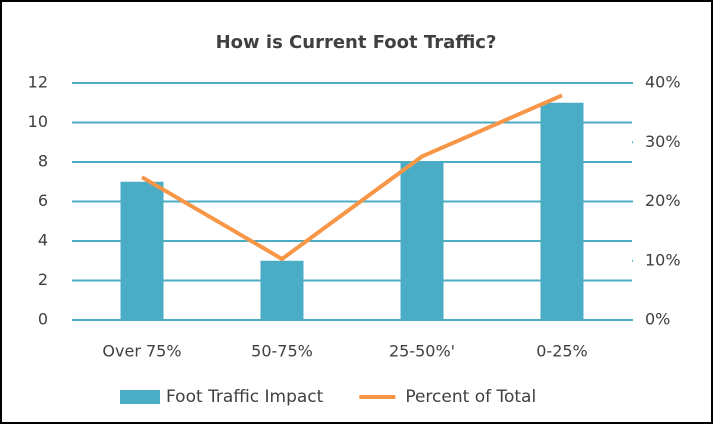 This screenshot has width=713, height=424. What do you see at coordinates (38, 82) in the screenshot?
I see `y-tick-label: 12` at bounding box center [38, 82].